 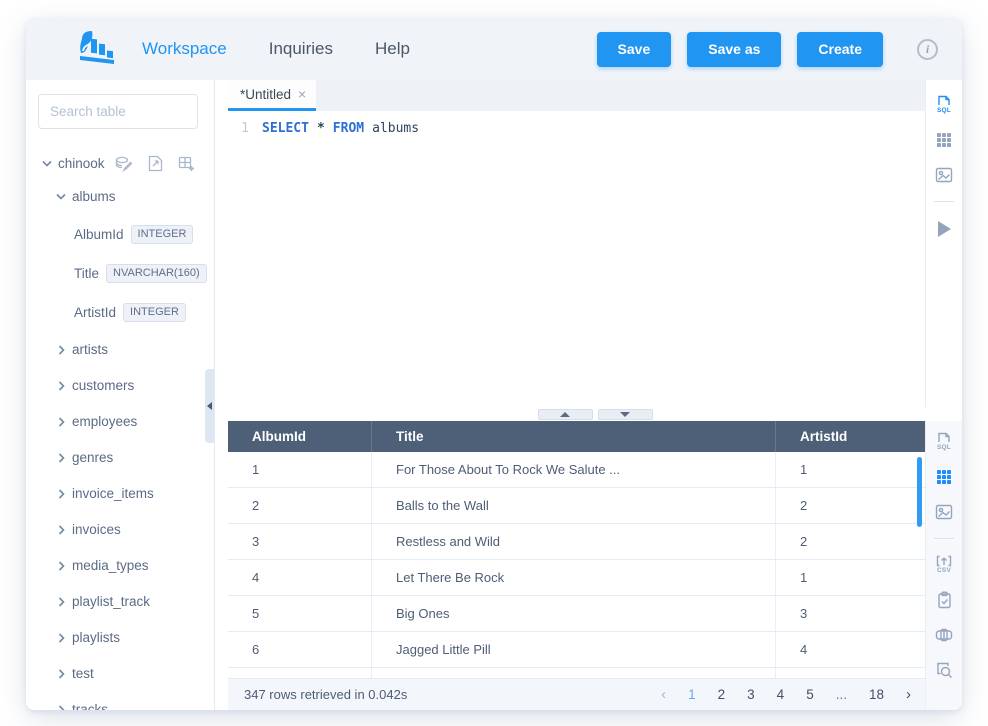 I want to click on tree-item-customers: customers, so click(x=120, y=385).